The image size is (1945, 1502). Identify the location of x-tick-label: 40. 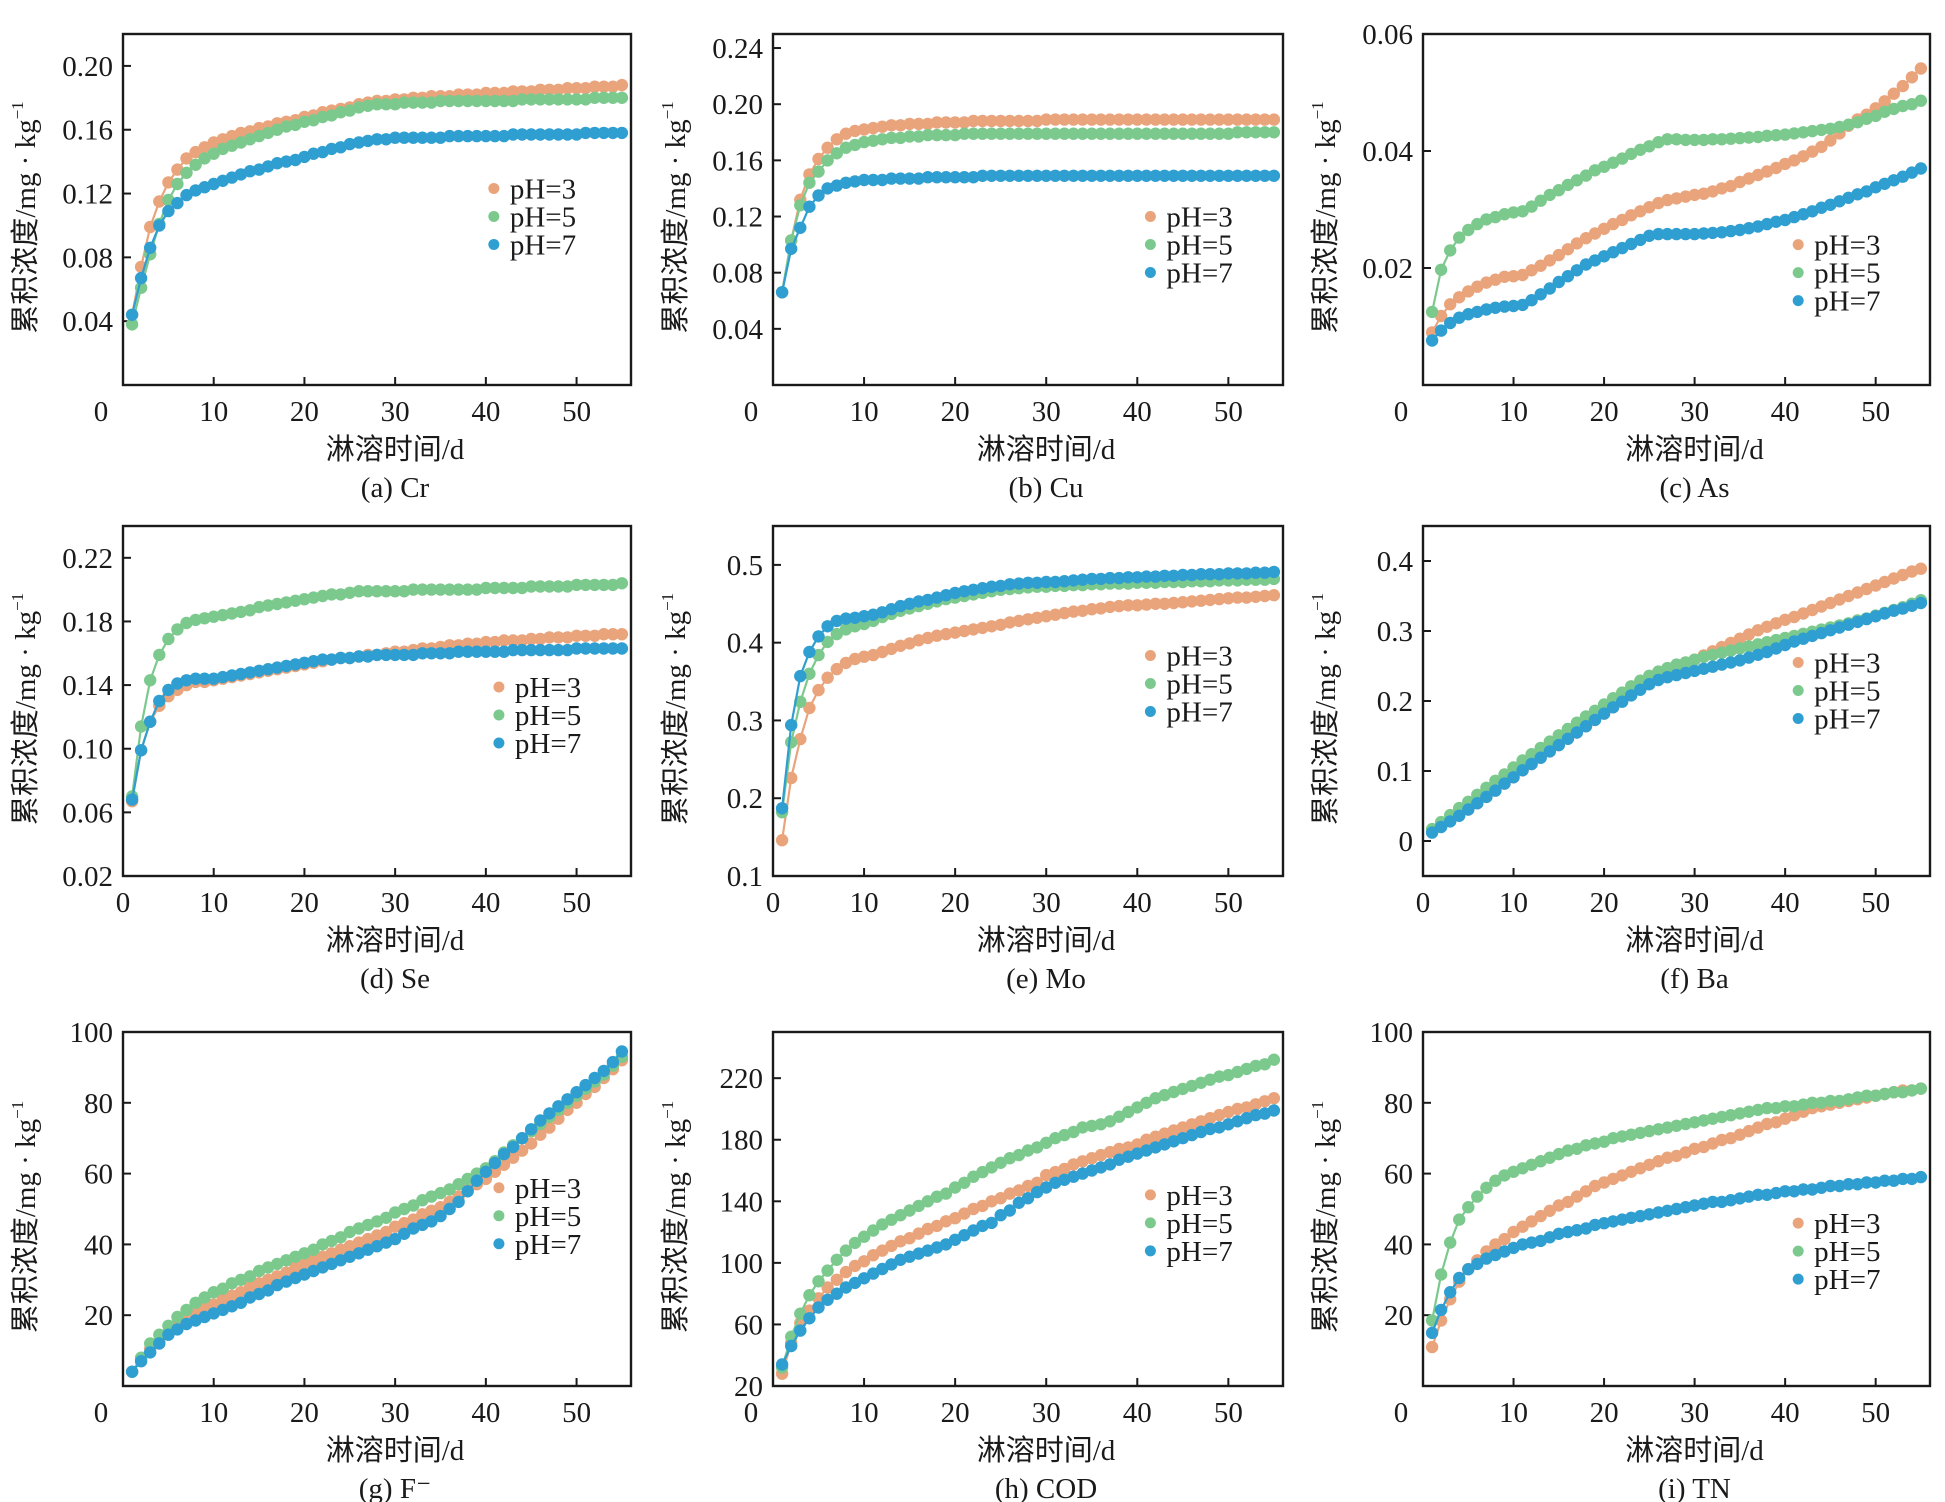
(1785, 1413).